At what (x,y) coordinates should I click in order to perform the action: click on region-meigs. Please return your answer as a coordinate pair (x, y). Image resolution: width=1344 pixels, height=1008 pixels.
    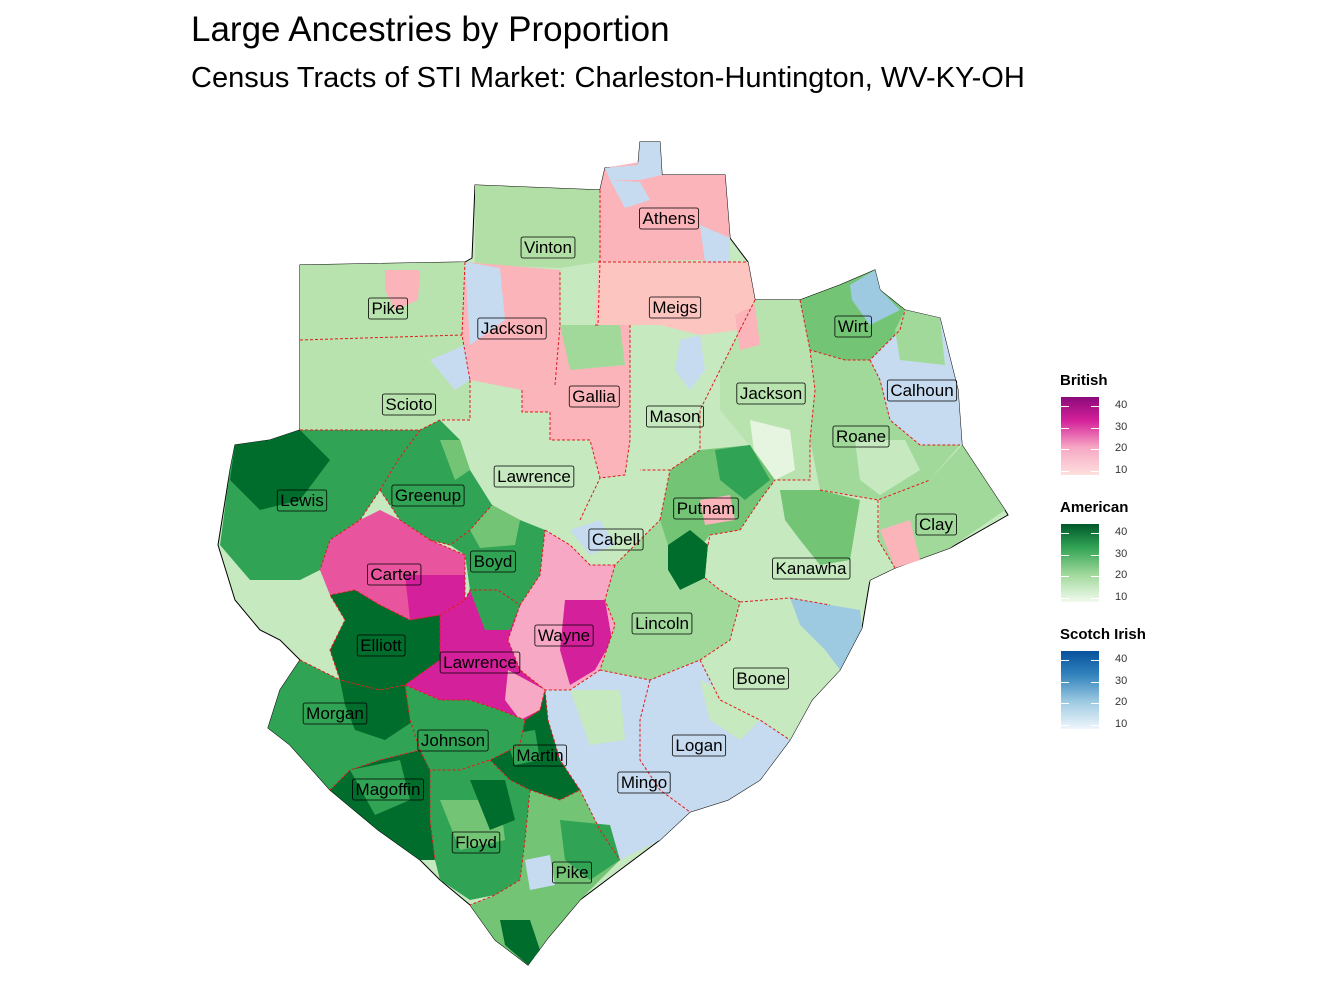
    Looking at the image, I should click on (675, 298).